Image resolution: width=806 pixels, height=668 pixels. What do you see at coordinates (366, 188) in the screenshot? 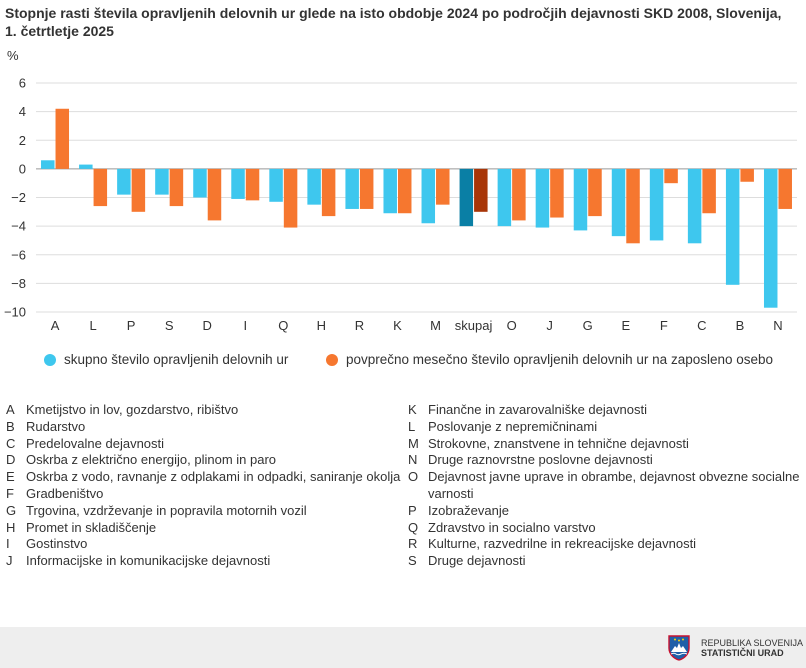
I see `bar-series2-R` at bounding box center [366, 188].